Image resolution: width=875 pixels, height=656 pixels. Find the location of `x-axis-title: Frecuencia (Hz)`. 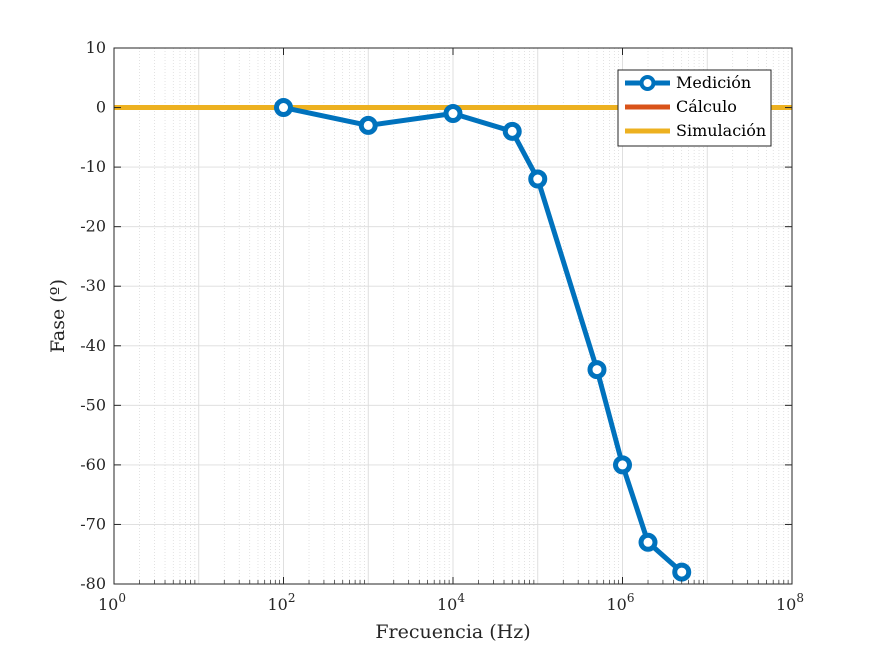

x-axis-title: Frecuencia (Hz) is located at coordinates (452, 632).